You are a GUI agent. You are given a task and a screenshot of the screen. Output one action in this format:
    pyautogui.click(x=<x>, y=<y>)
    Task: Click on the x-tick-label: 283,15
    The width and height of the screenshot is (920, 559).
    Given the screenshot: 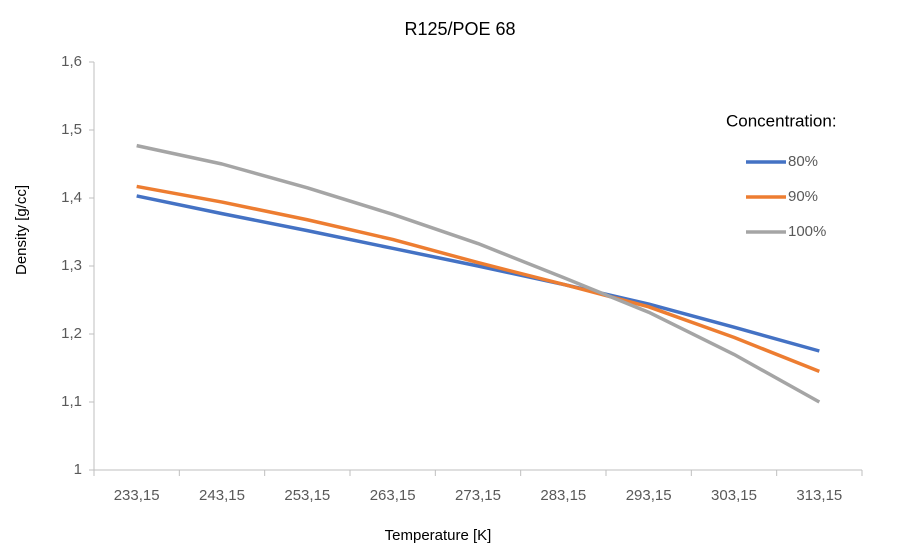 What is the action you would take?
    pyautogui.click(x=563, y=495)
    